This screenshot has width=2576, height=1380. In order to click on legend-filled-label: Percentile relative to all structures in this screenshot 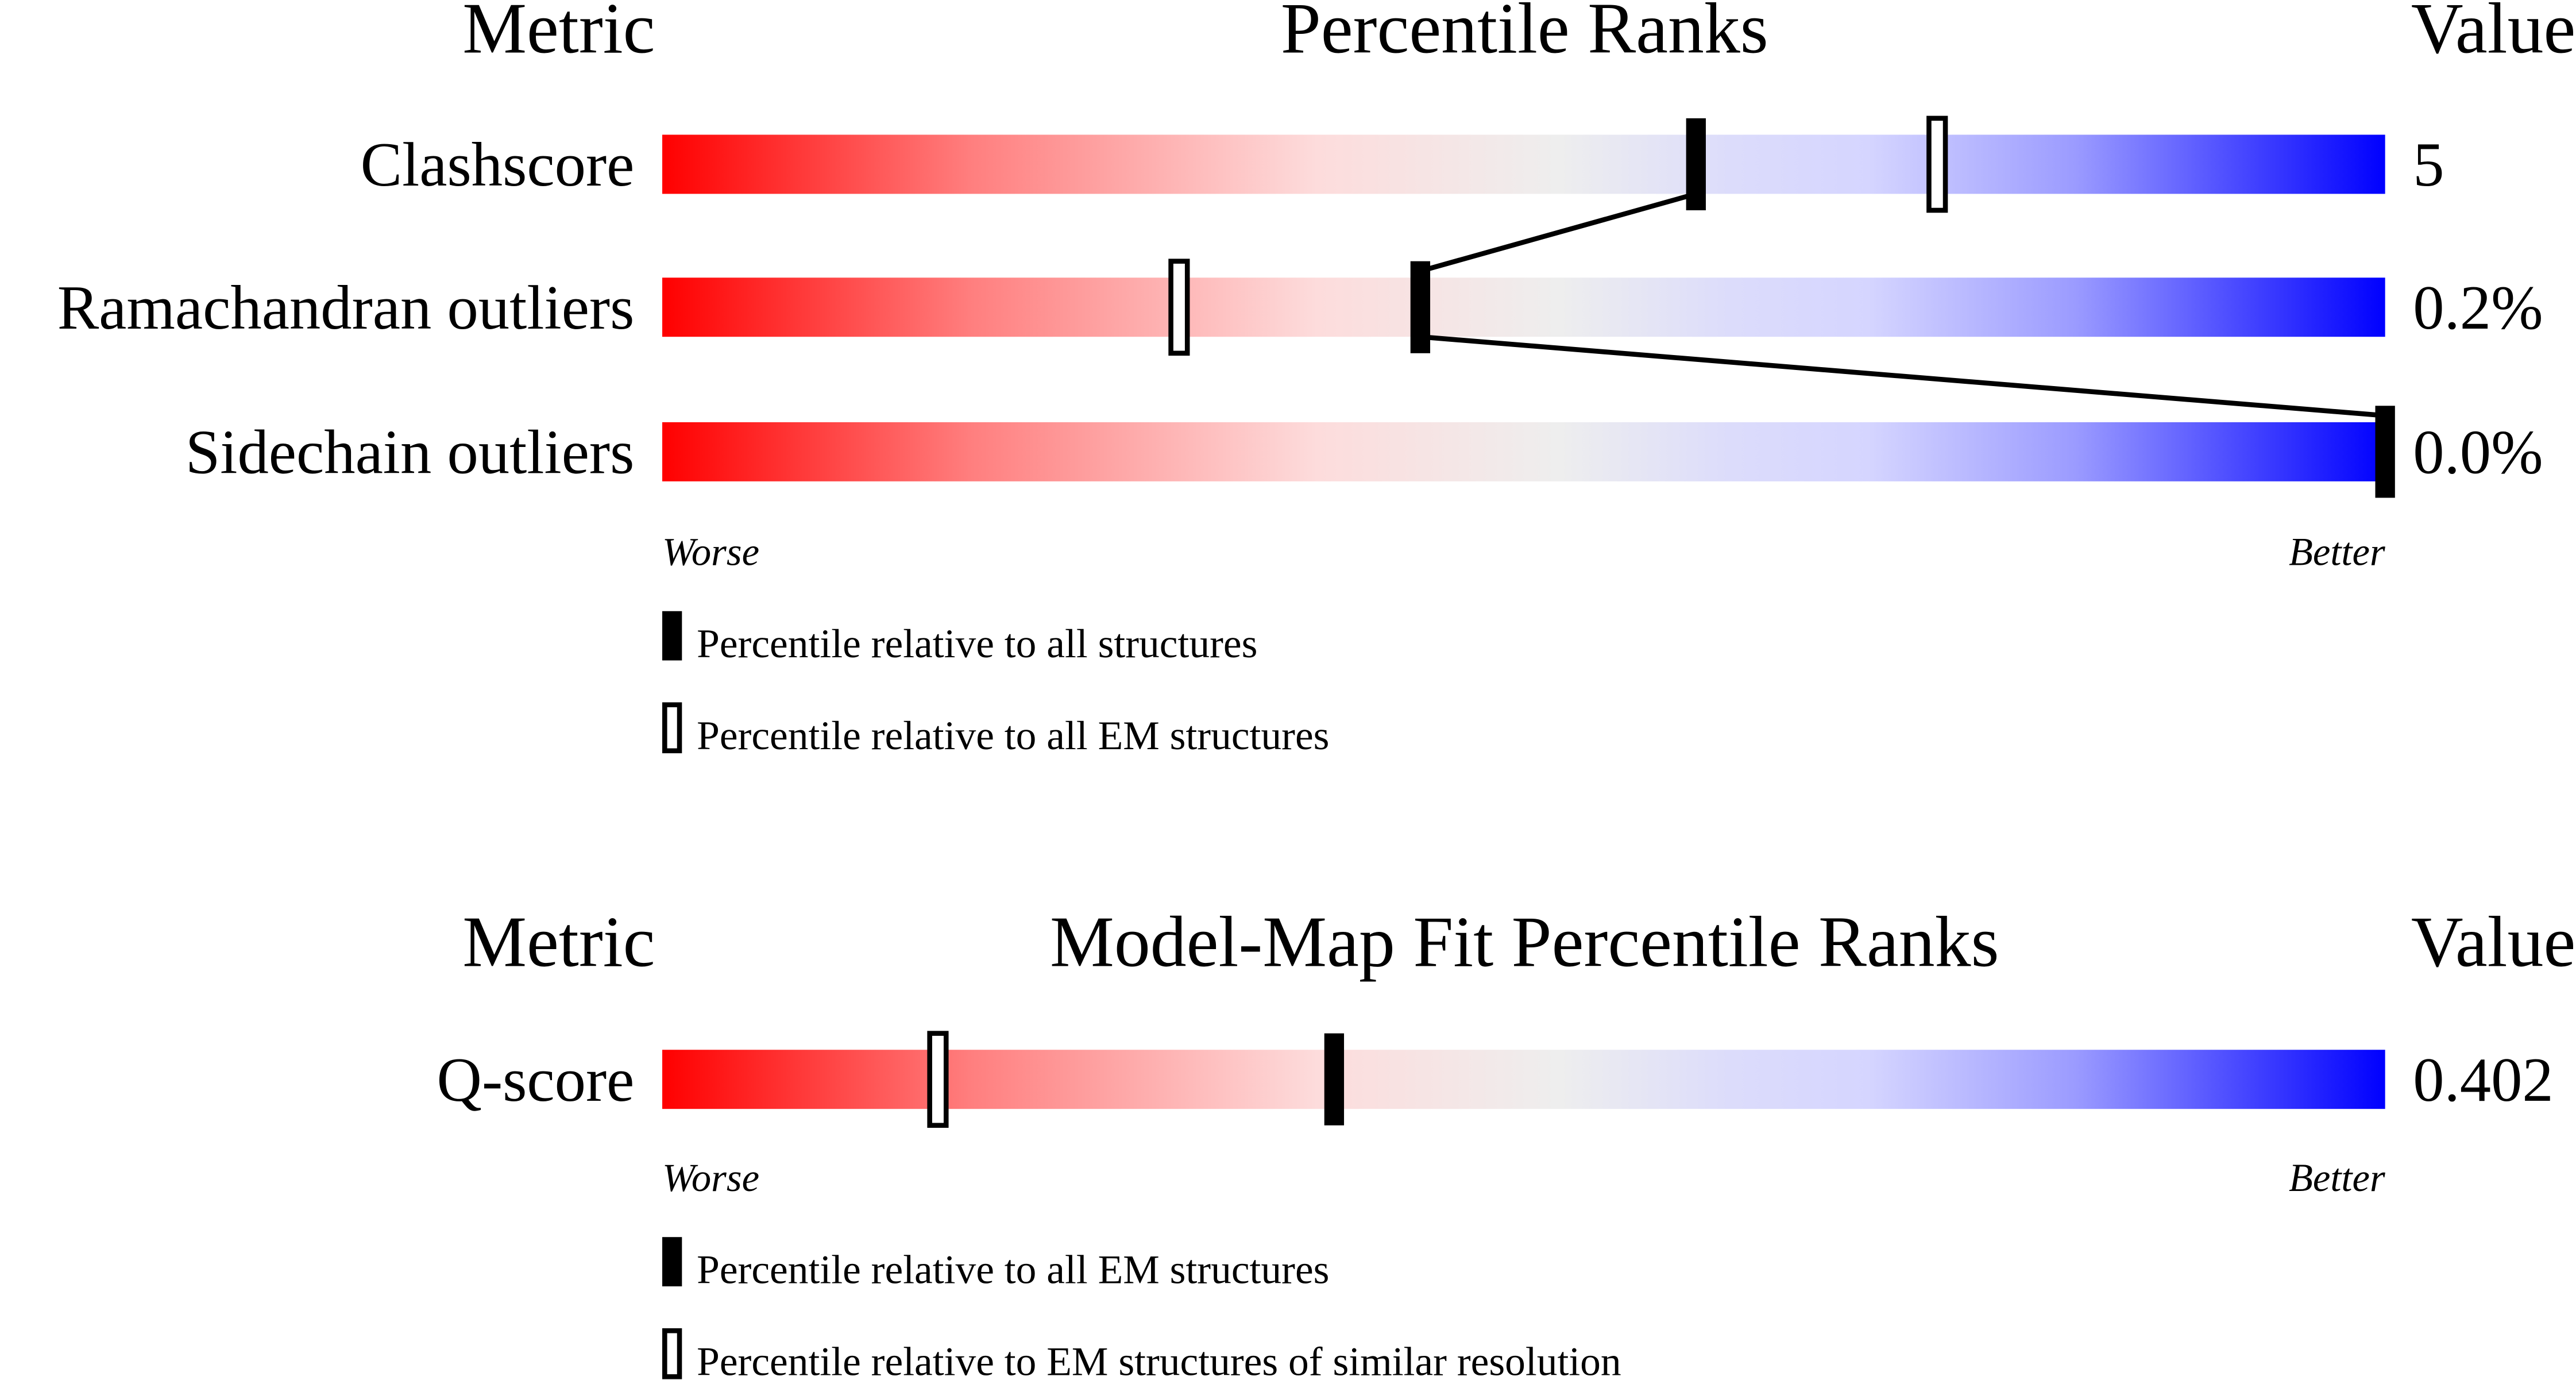, I will do `click(977, 643)`.